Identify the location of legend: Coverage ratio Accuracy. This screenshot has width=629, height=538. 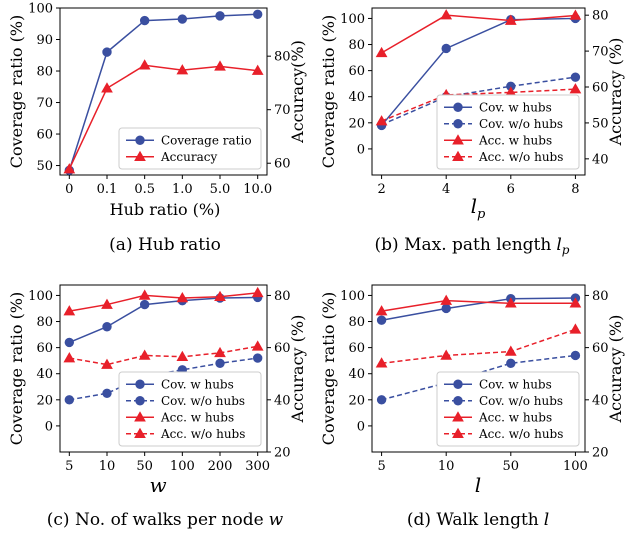
(190, 148).